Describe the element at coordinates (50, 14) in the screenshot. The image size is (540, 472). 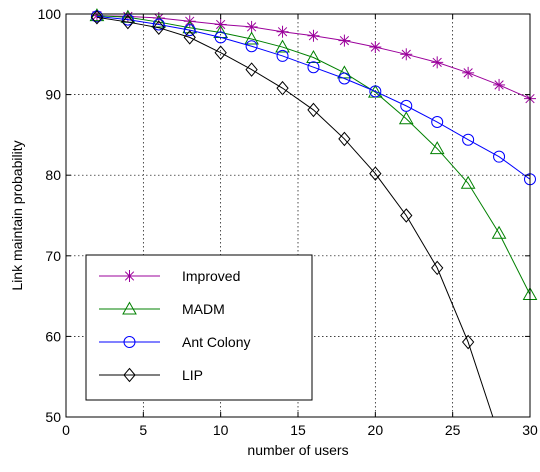
I see `y-tick-label-100: 100` at that location.